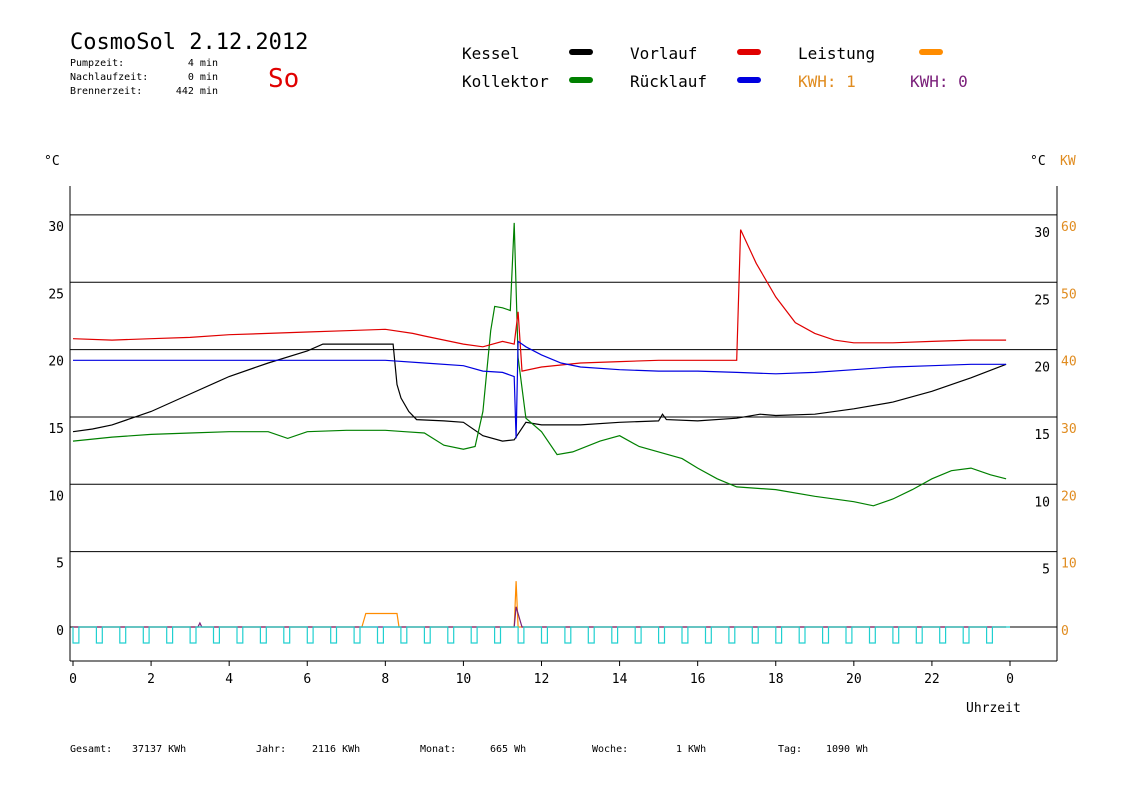 Image resolution: width=1148 pixels, height=812 pixels. Describe the element at coordinates (664, 53) in the screenshot. I see `legend-label-vorlauf: Vorlauf` at that location.